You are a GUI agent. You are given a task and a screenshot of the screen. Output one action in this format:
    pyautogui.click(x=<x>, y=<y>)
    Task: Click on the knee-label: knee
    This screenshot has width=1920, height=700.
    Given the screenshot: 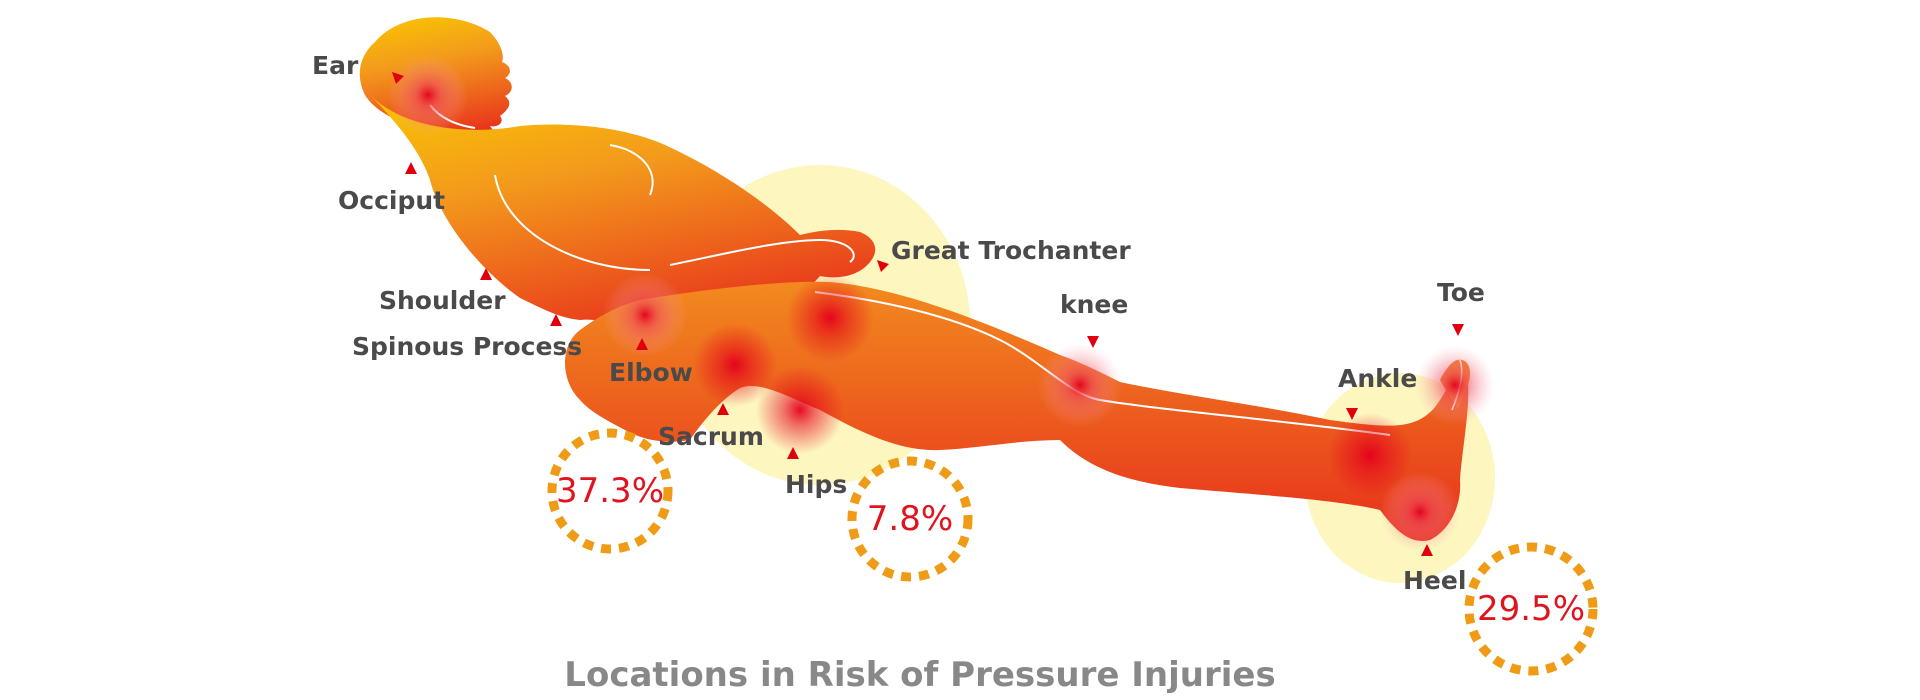 What is the action you would take?
    pyautogui.click(x=1094, y=304)
    